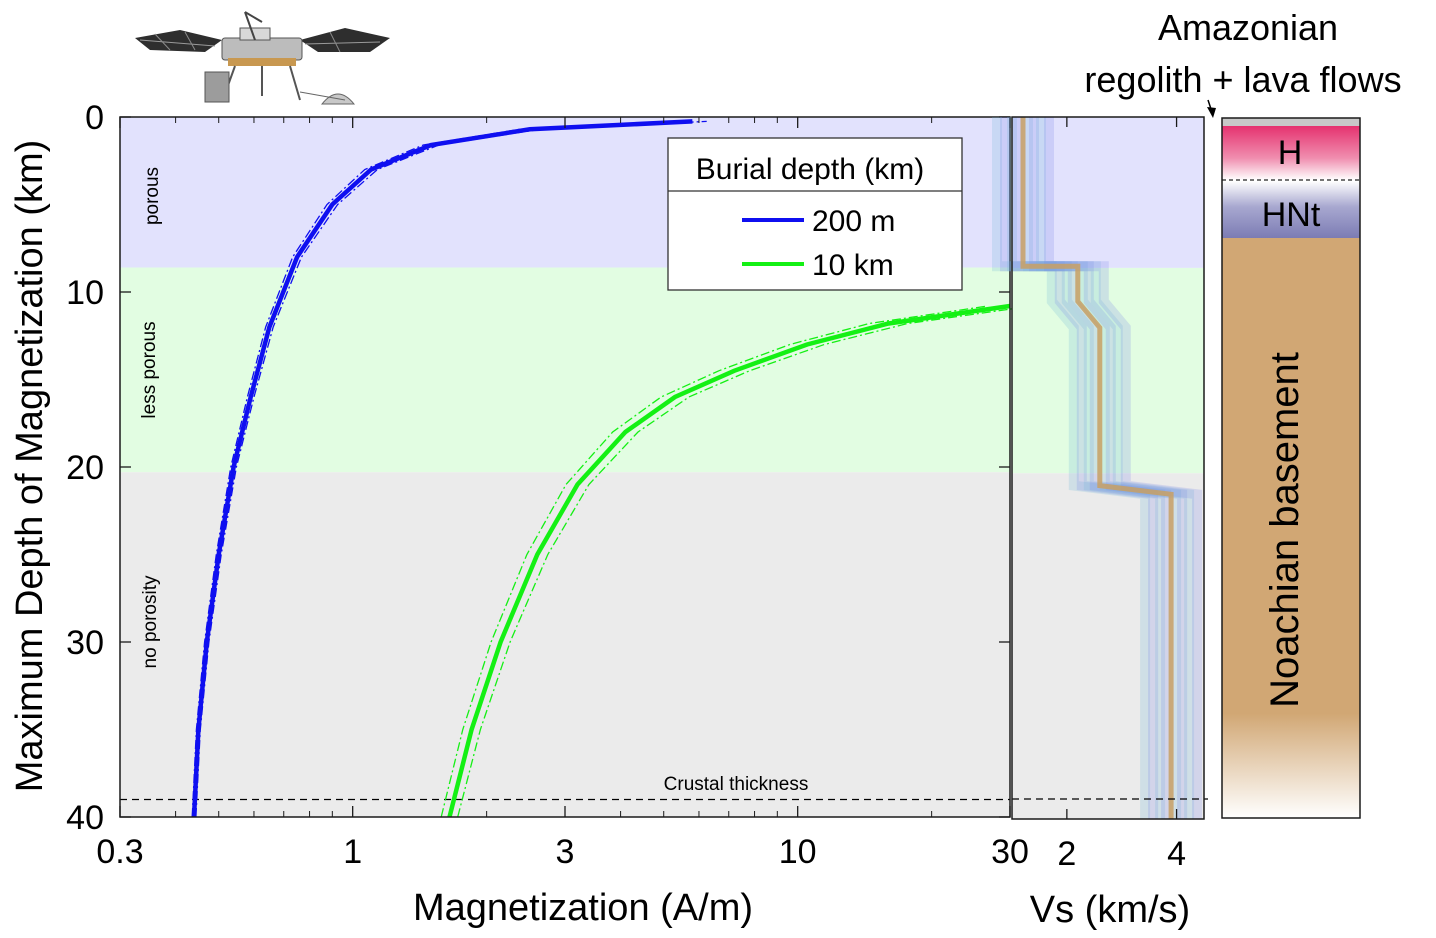  What do you see at coordinates (810, 169) in the screenshot?
I see `legend-title: Burial depth (km)` at bounding box center [810, 169].